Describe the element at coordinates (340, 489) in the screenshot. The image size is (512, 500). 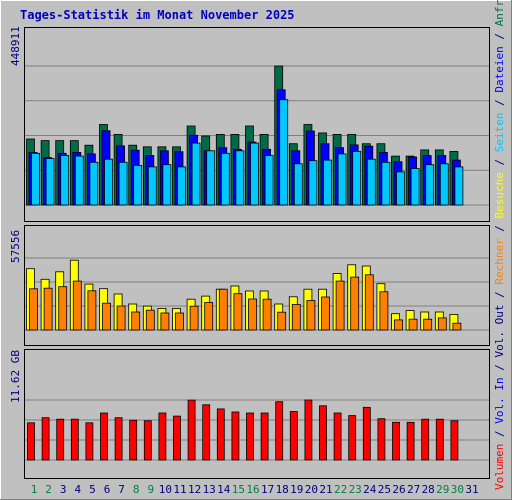
I see `day-label-22: 22` at that location.